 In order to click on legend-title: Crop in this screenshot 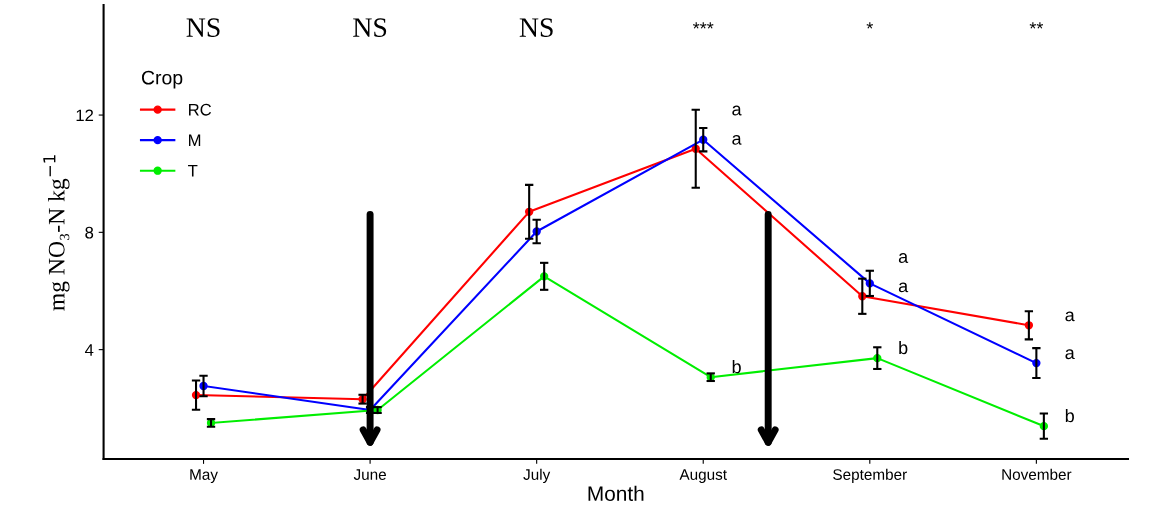, I will do `click(162, 79)`.